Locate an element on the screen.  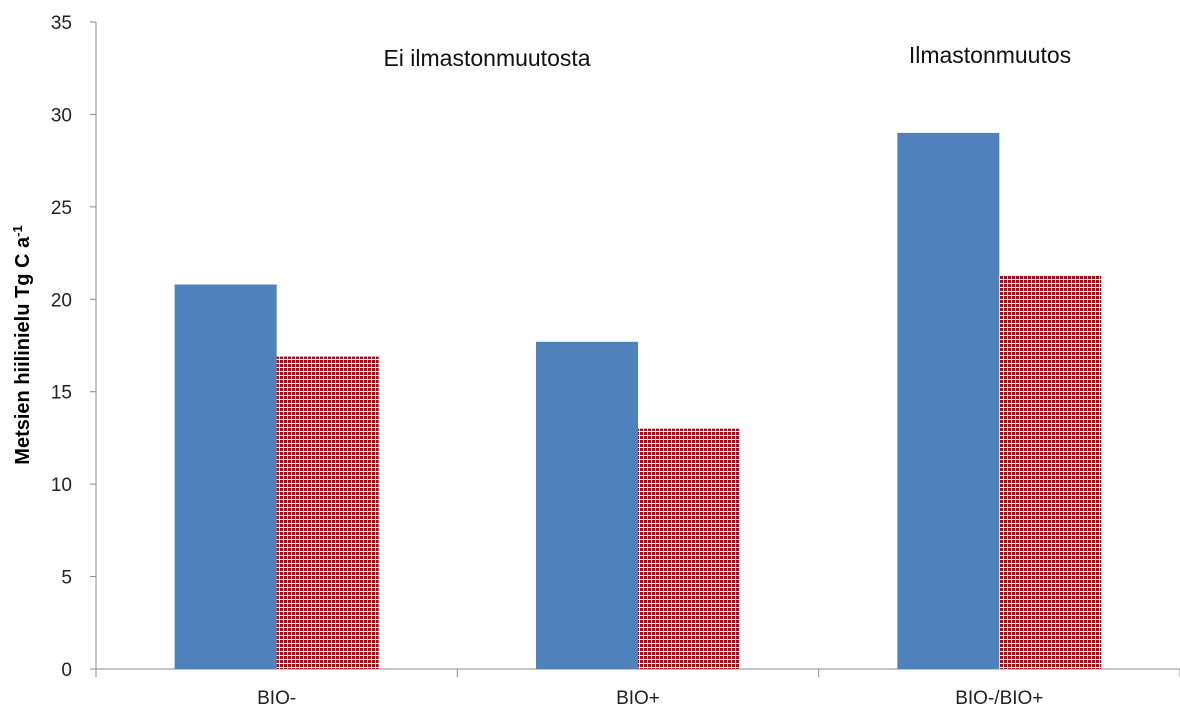
y-tick-label: 20 is located at coordinates (61, 300).